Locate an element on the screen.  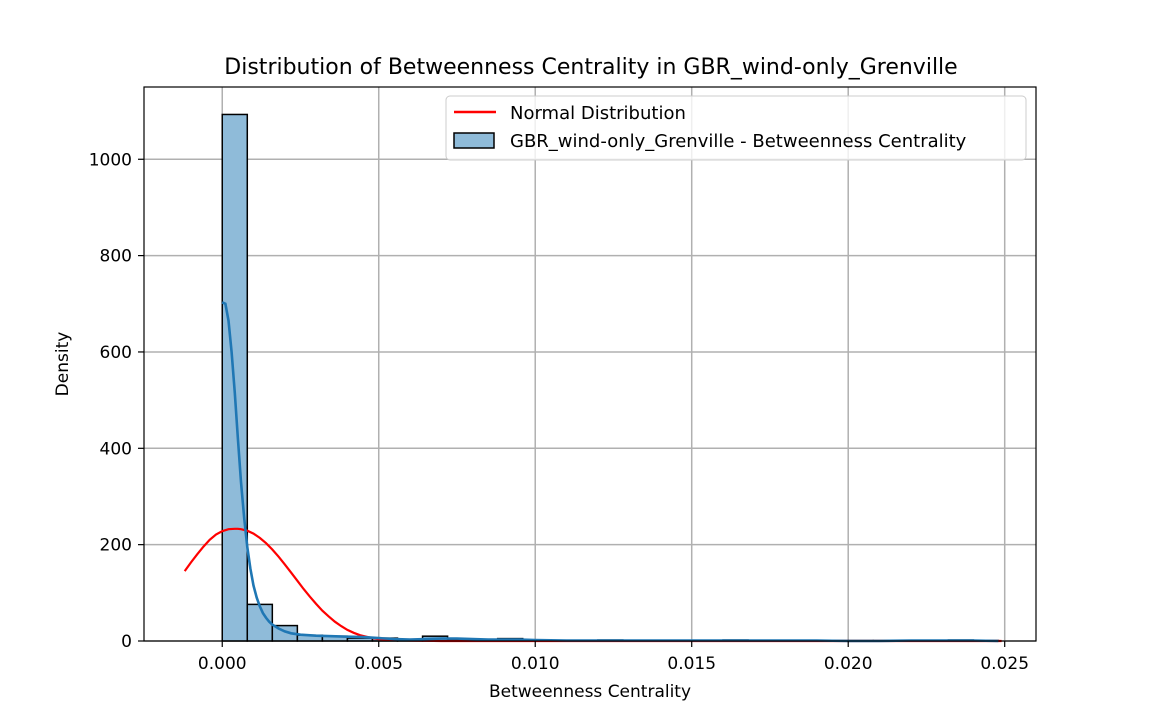
x-tick-label: 0.005 is located at coordinates (378, 664).